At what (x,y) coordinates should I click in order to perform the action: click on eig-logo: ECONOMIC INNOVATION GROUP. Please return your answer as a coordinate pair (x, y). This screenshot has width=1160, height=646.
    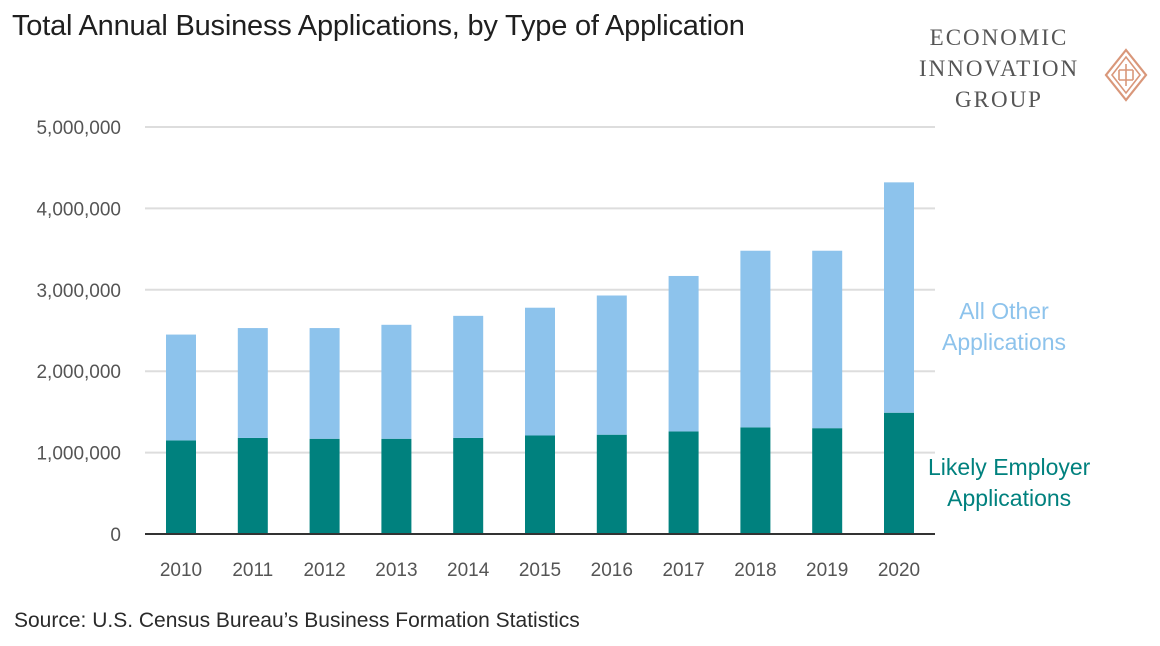
    Looking at the image, I should click on (1022, 72).